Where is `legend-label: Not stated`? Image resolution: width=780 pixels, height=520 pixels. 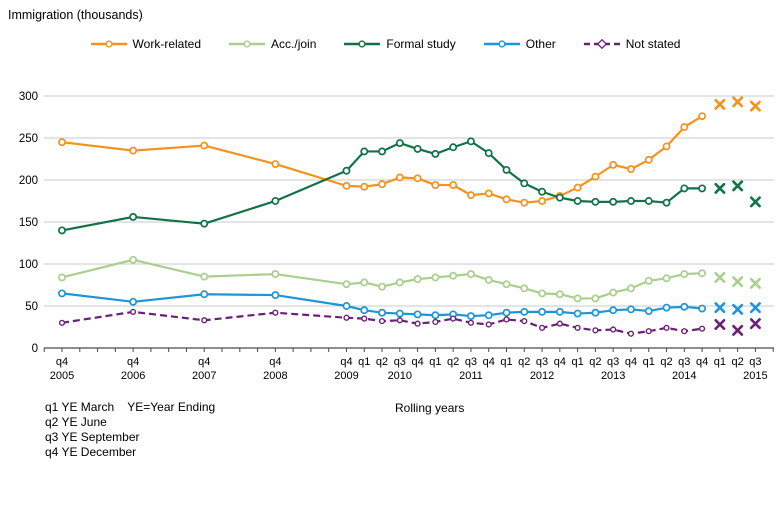
legend-label: Not stated is located at coordinates (653, 44).